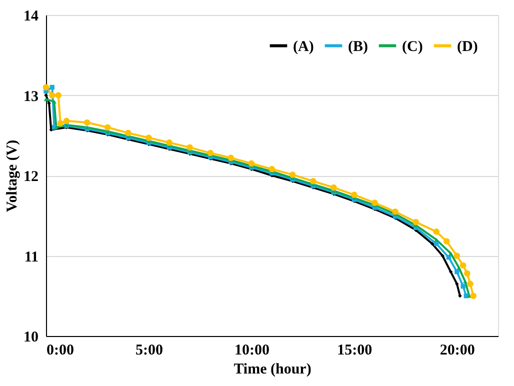  I want to click on x-tick-label: 20:00, so click(457, 350).